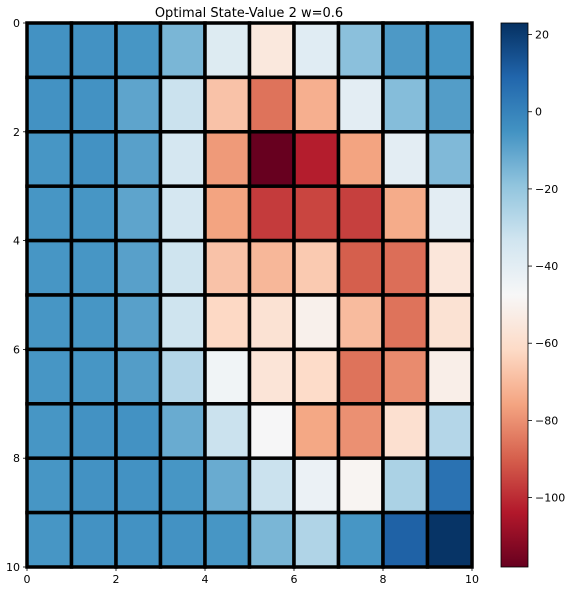  I want to click on heatmap-cell-r9-c1, so click(93, 539).